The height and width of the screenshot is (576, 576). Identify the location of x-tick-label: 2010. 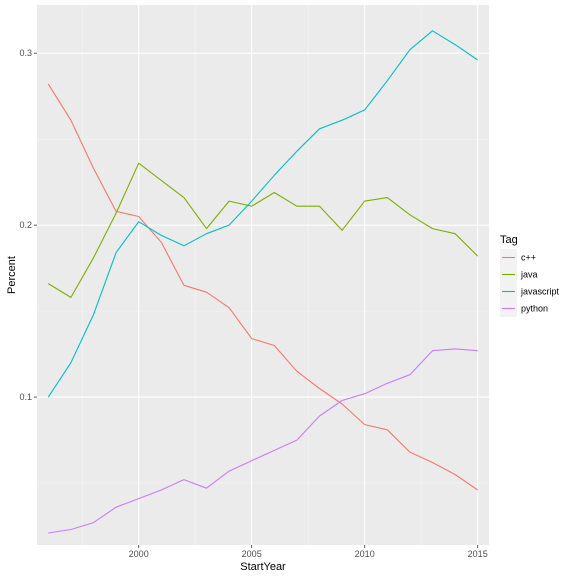
(365, 554).